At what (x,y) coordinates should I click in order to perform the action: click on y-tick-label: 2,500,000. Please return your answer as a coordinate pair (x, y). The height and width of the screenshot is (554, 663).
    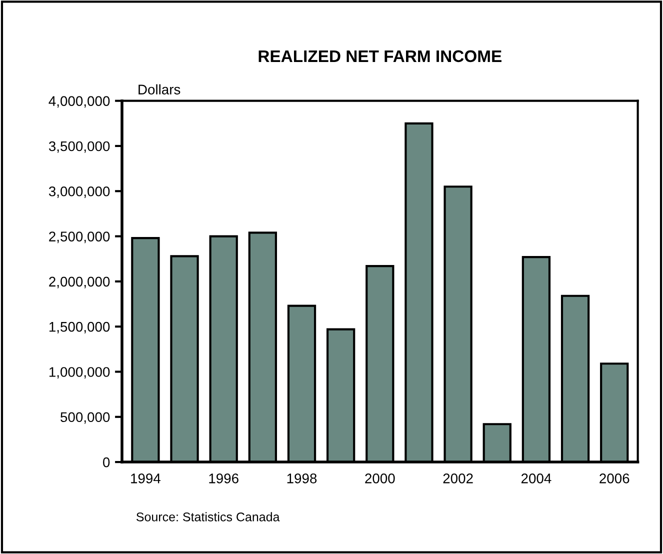
    Looking at the image, I should click on (79, 238).